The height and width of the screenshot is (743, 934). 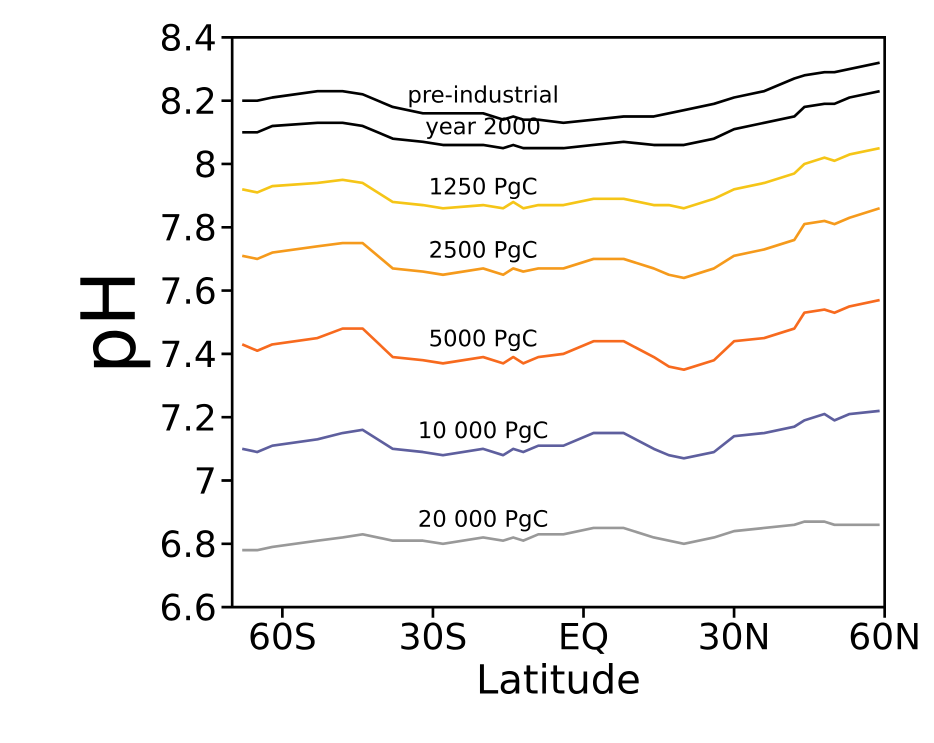 I want to click on y-tick-label: 7.6, so click(x=188, y=290).